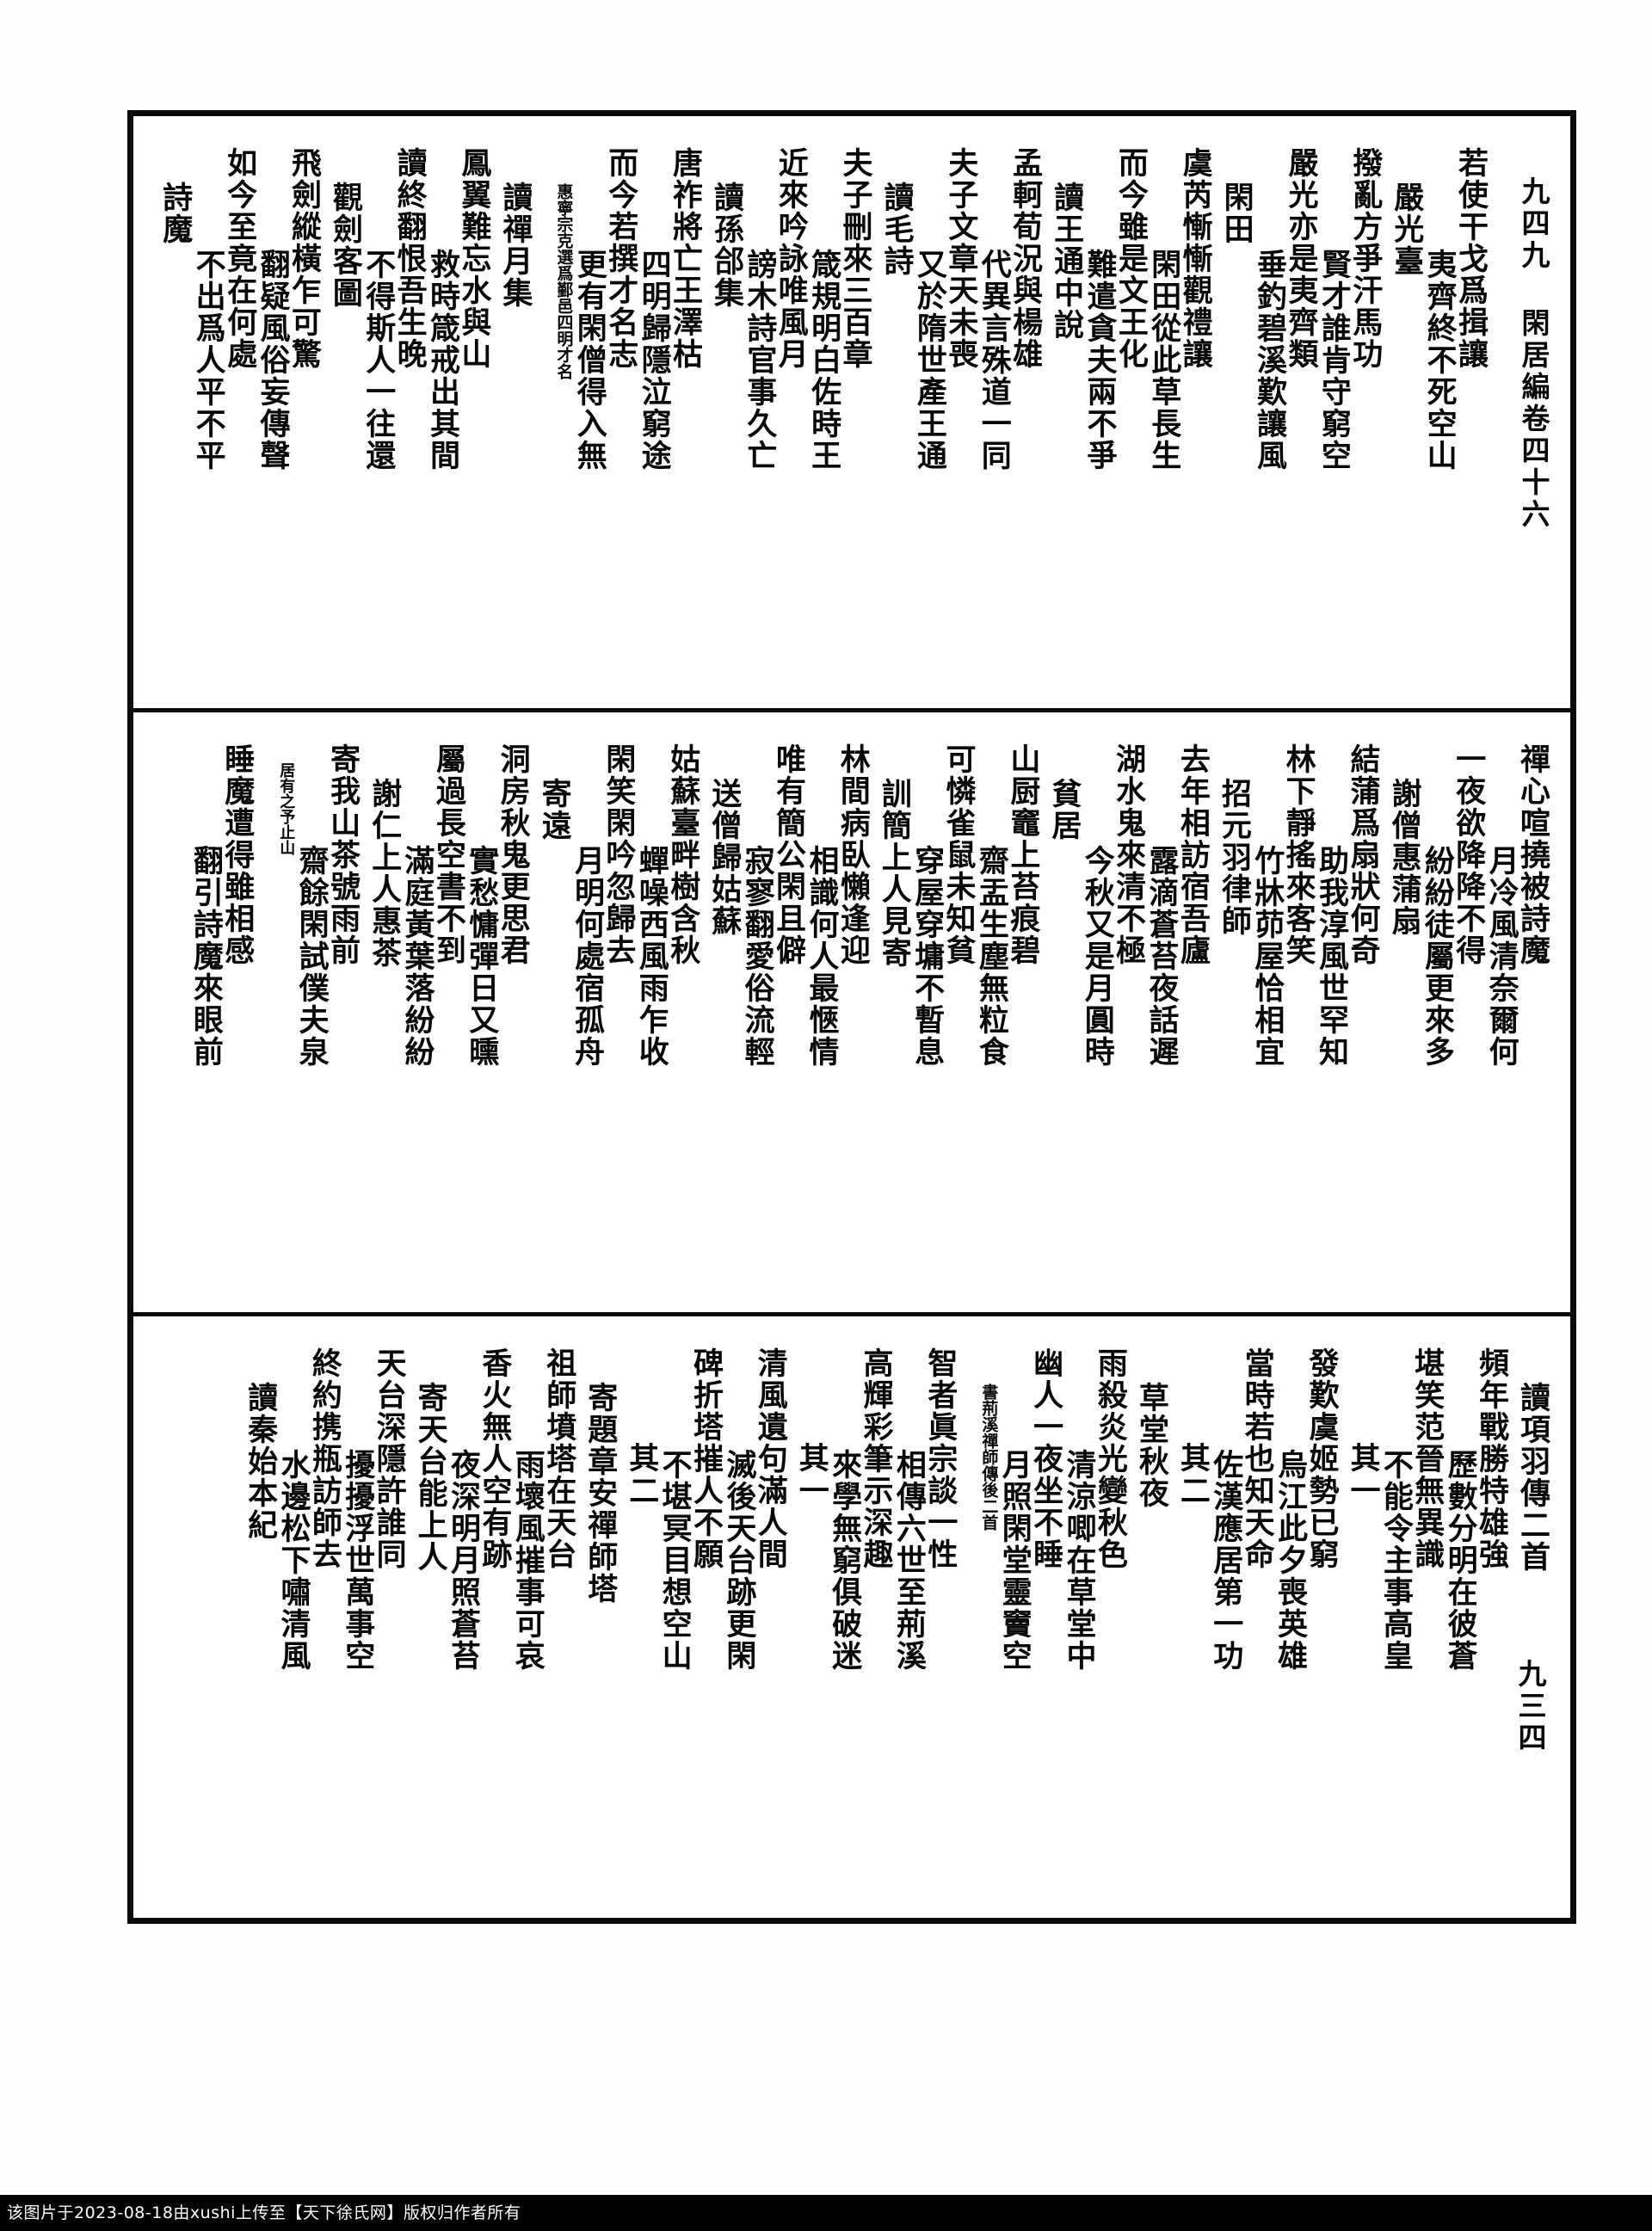  What do you see at coordinates (1226, 1560) in the screenshot?
I see `verse-lower: 佐漢應居第一功` at bounding box center [1226, 1560].